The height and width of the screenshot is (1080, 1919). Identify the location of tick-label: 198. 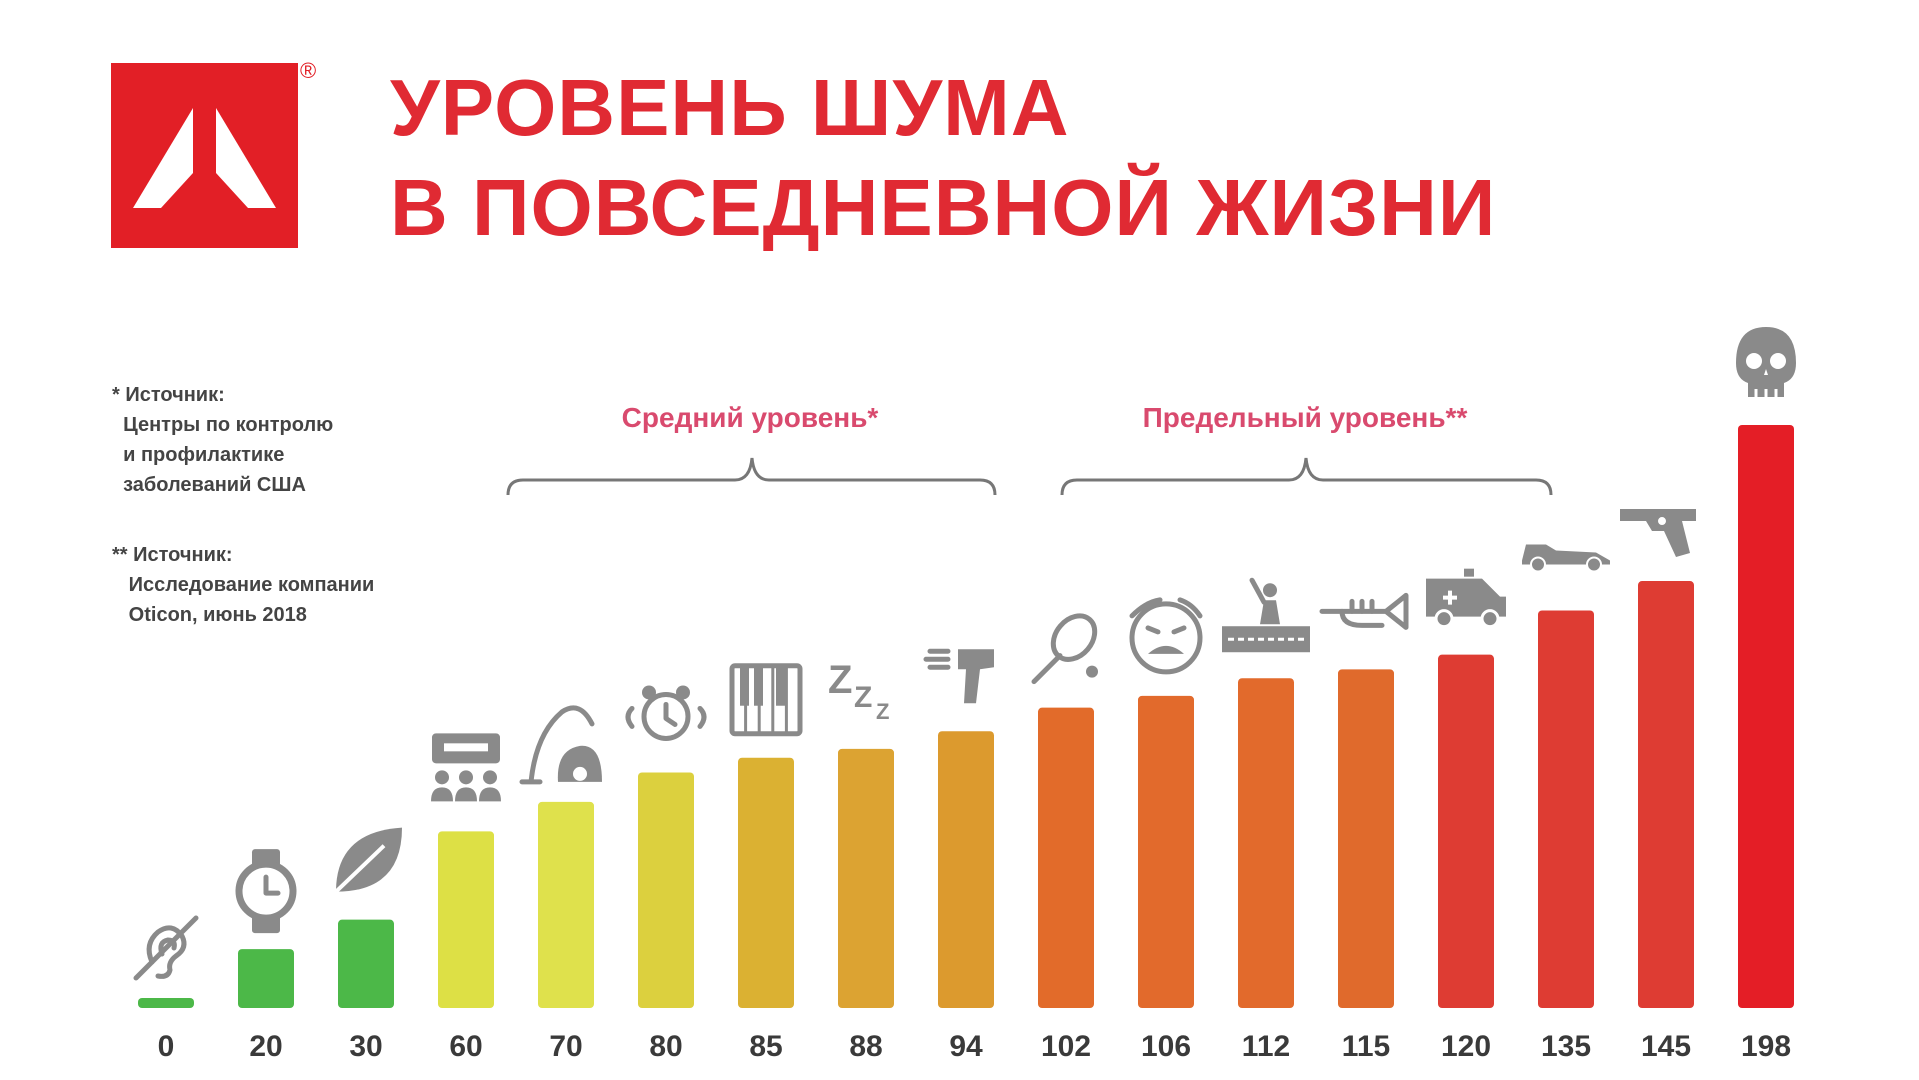
(1766, 1046).